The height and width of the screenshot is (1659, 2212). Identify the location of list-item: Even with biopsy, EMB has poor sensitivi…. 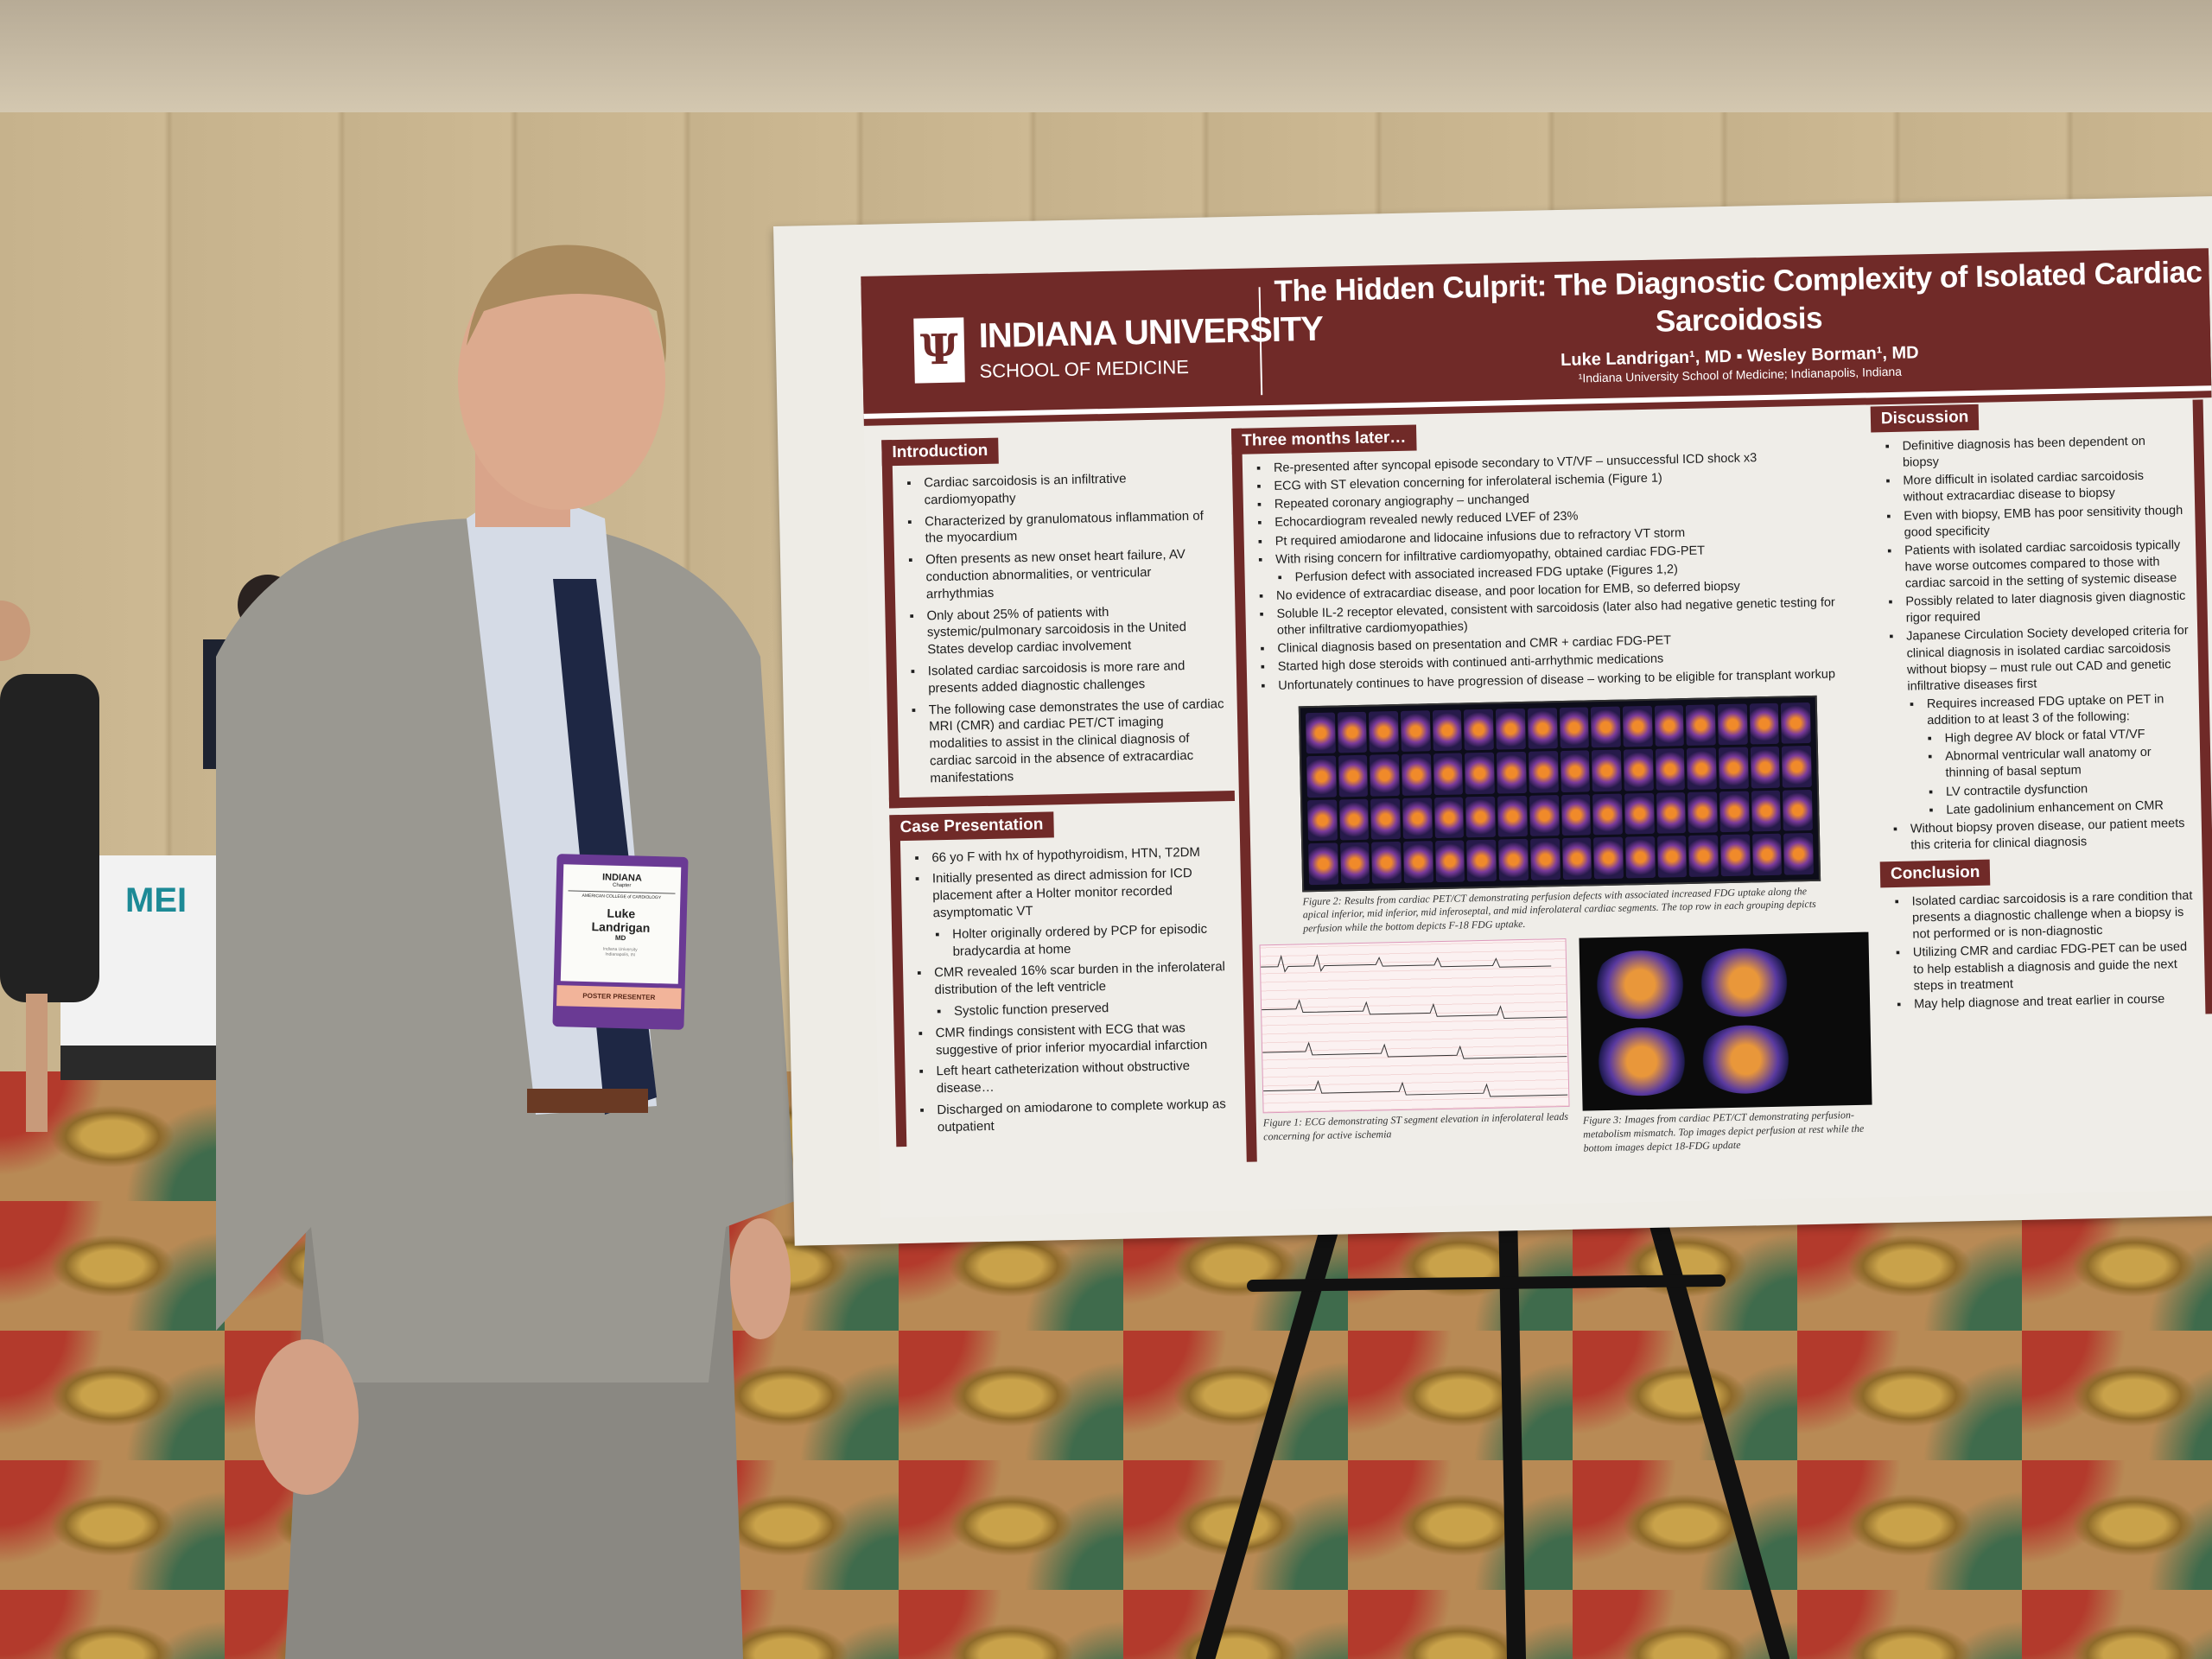
(2036, 522).